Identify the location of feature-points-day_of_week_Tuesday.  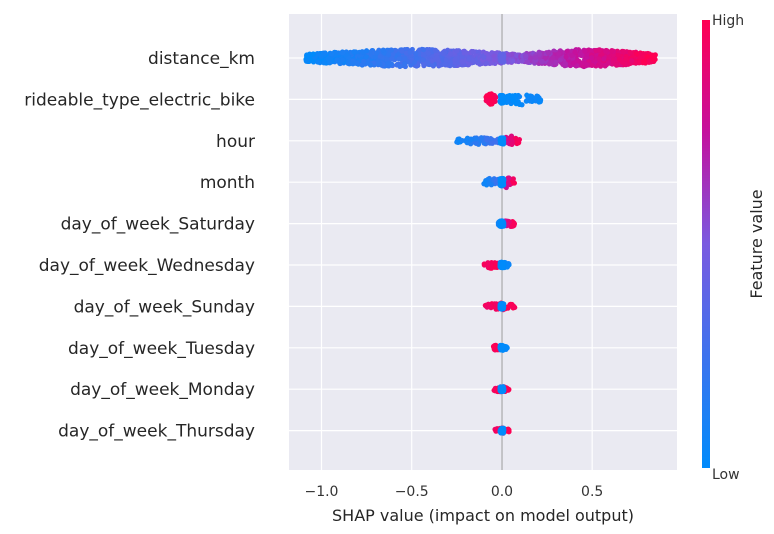
(500, 347).